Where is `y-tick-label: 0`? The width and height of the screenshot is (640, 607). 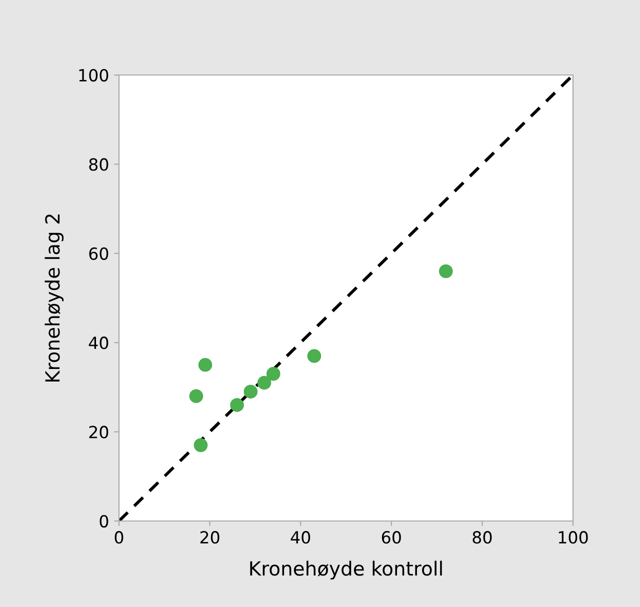 y-tick-label: 0 is located at coordinates (104, 521).